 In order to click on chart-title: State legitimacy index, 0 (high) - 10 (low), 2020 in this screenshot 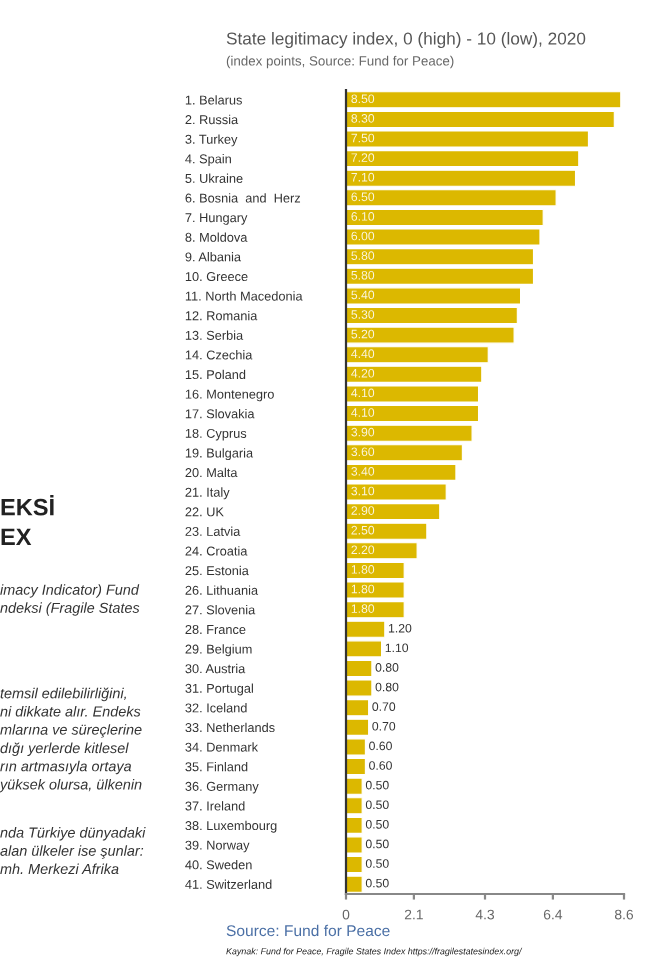, I will do `click(406, 40)`.